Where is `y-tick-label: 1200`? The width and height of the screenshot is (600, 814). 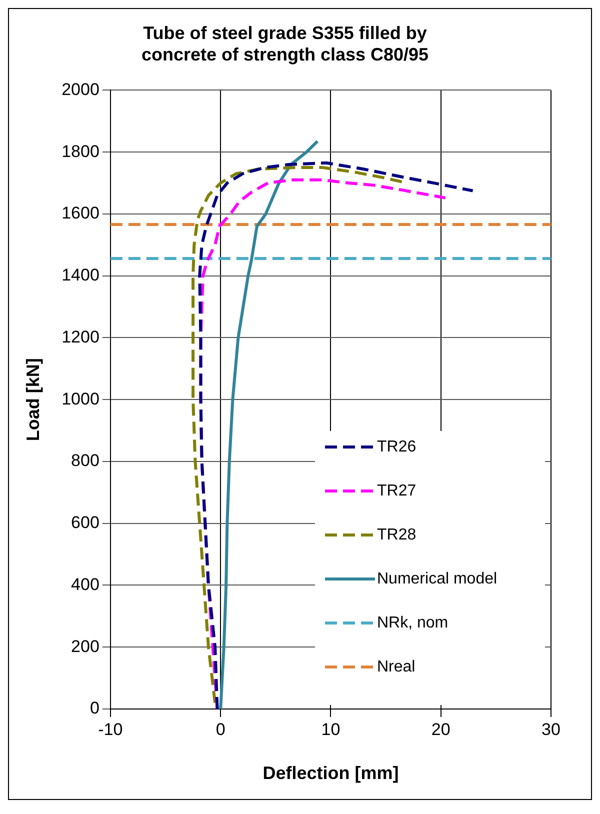
y-tick-label: 1200 is located at coordinates (81, 336).